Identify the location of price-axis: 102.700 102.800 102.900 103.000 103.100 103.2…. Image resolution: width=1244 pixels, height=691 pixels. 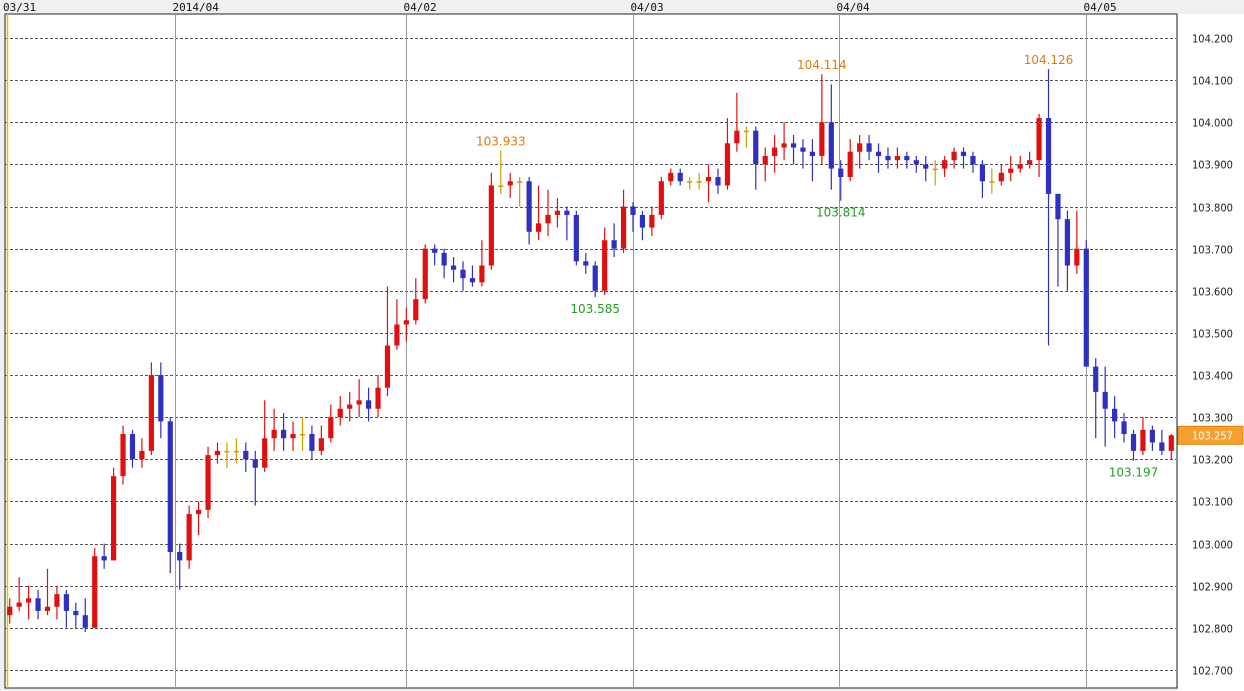
(1212, 355).